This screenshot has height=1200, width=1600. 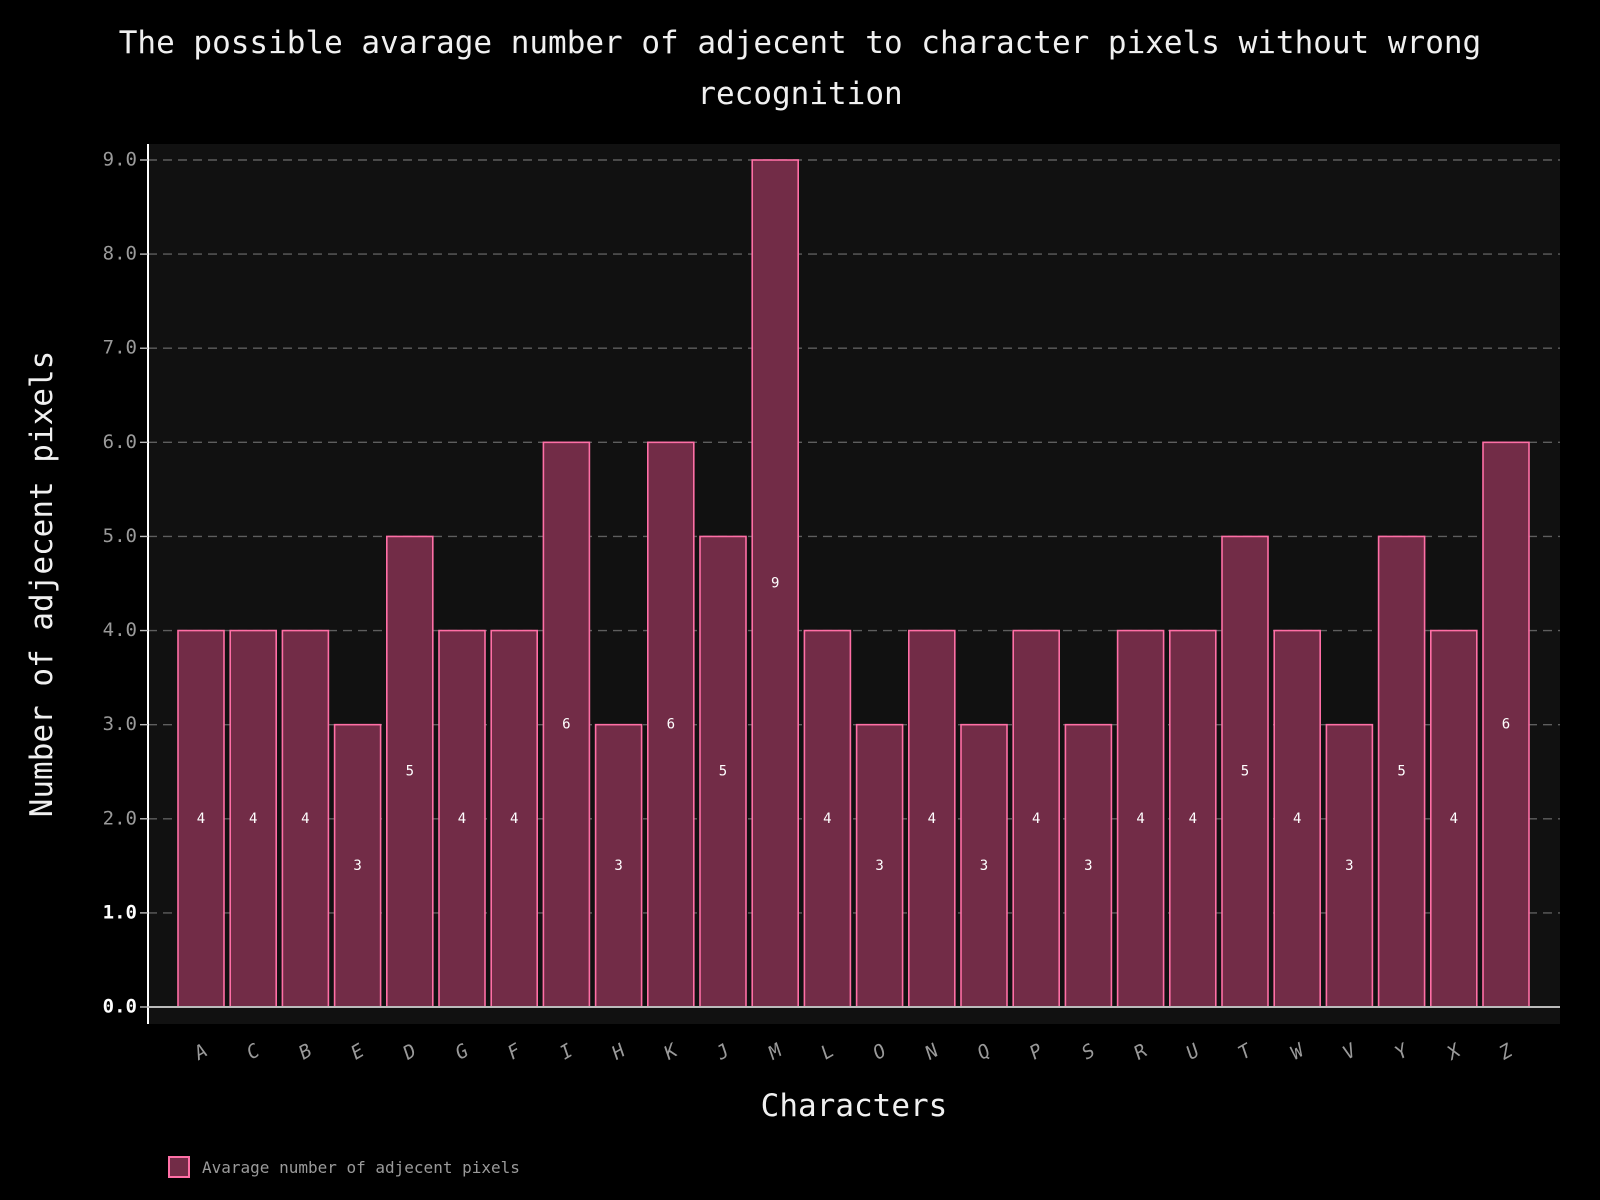 What do you see at coordinates (1246, 1052) in the screenshot?
I see `x-tick-label: T` at bounding box center [1246, 1052].